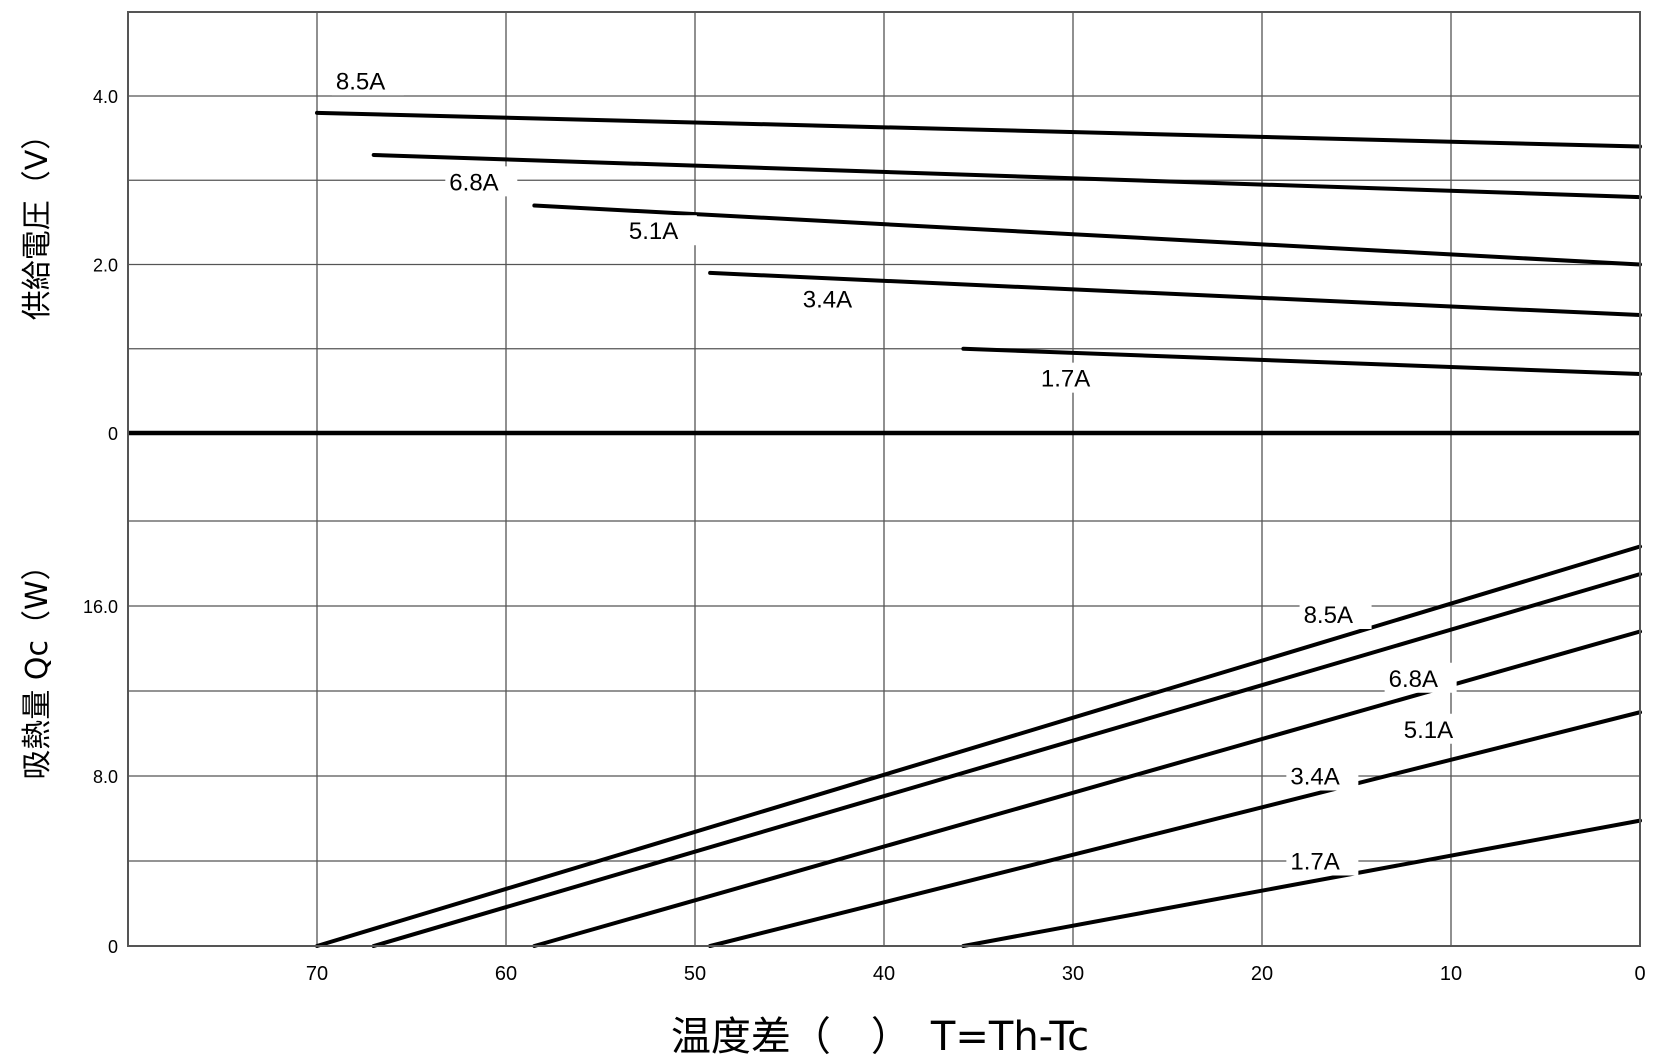 This screenshot has width=1655, height=1060. What do you see at coordinates (827, 299) in the screenshot?
I see `curve-label-top-3.4A: 3.4A` at bounding box center [827, 299].